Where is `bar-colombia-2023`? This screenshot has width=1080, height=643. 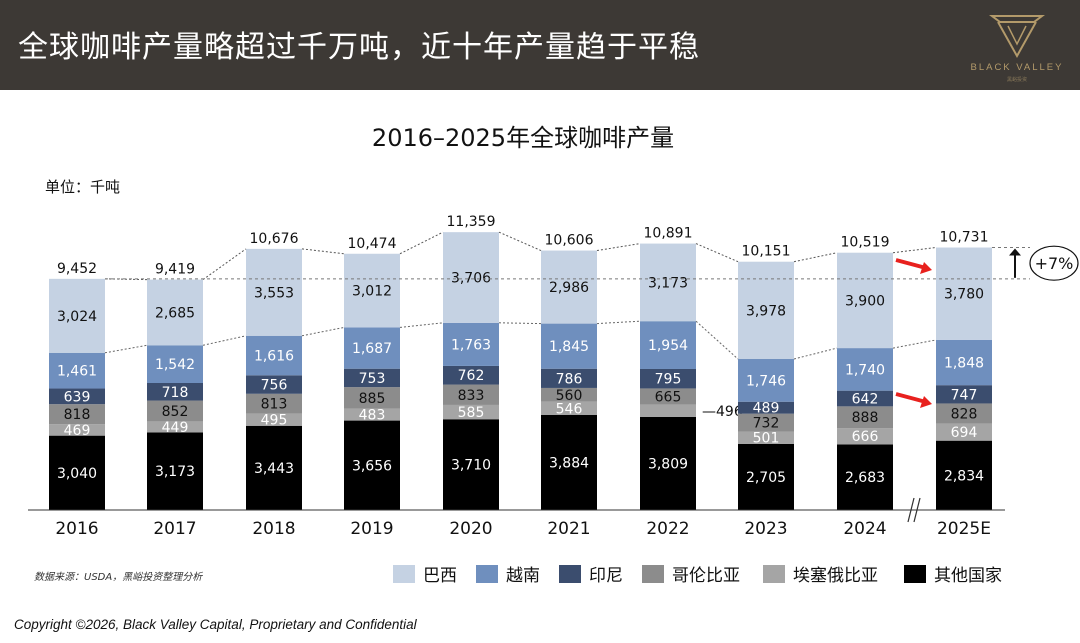 bar-colombia-2023 is located at coordinates (766, 422).